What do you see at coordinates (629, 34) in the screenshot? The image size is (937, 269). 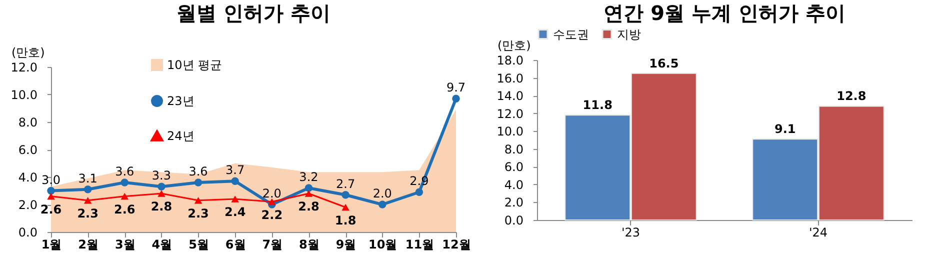 I see `legend-label: 지방` at bounding box center [629, 34].